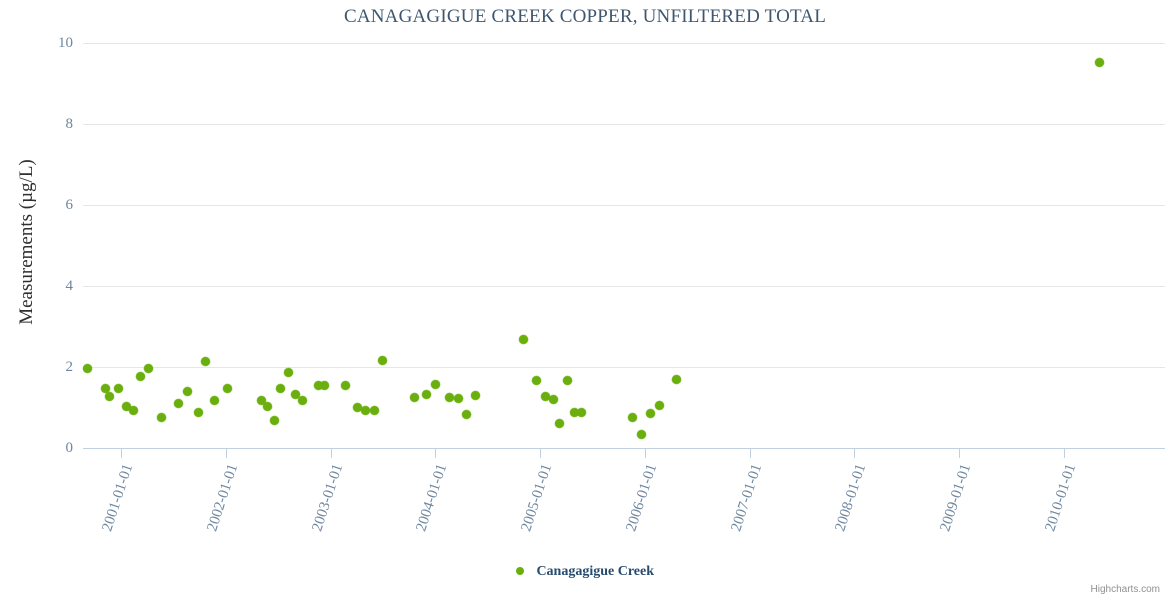 Image resolution: width=1170 pixels, height=600 pixels. I want to click on legend-item-canagagigue-creek: Canagagigue Creek, so click(585, 571).